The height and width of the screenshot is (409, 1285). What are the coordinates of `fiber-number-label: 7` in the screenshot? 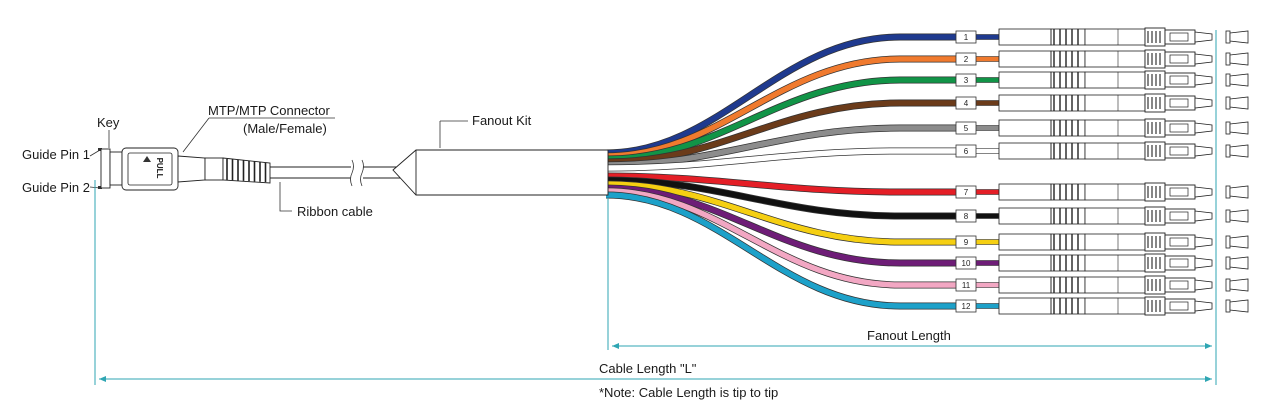 It's located at (966, 192).